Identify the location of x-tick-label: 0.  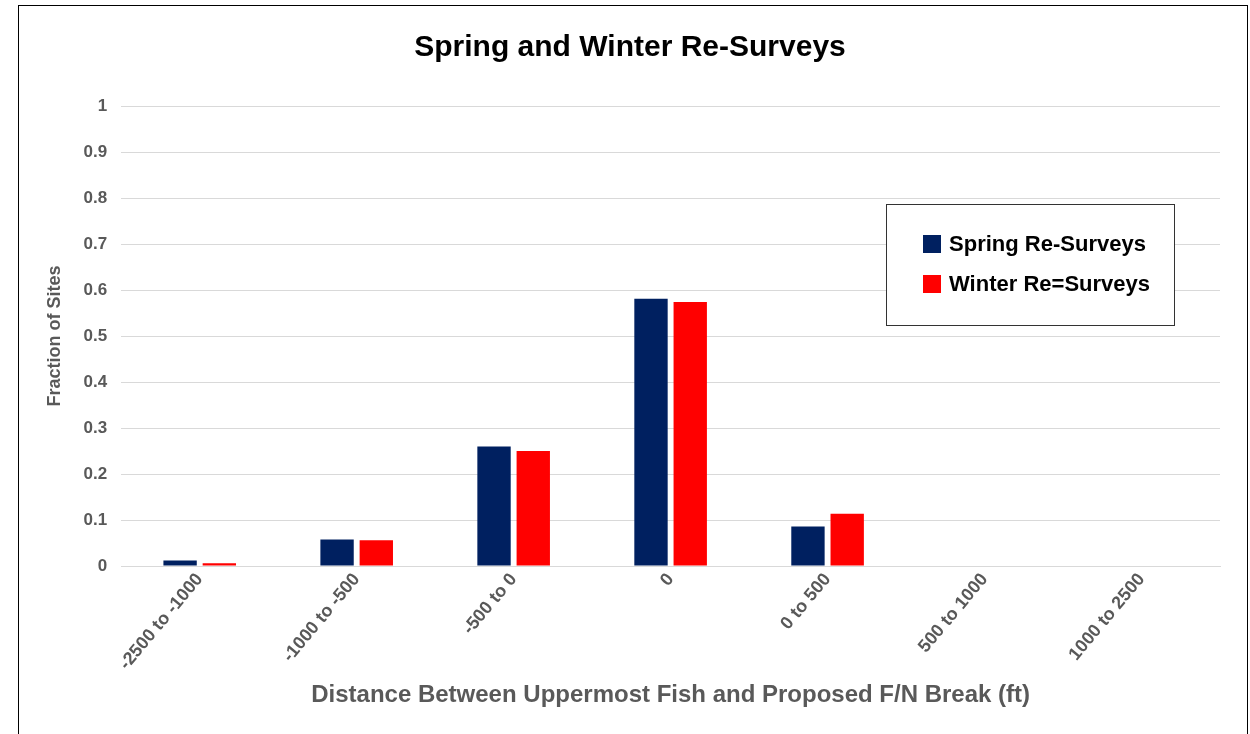
(666, 579).